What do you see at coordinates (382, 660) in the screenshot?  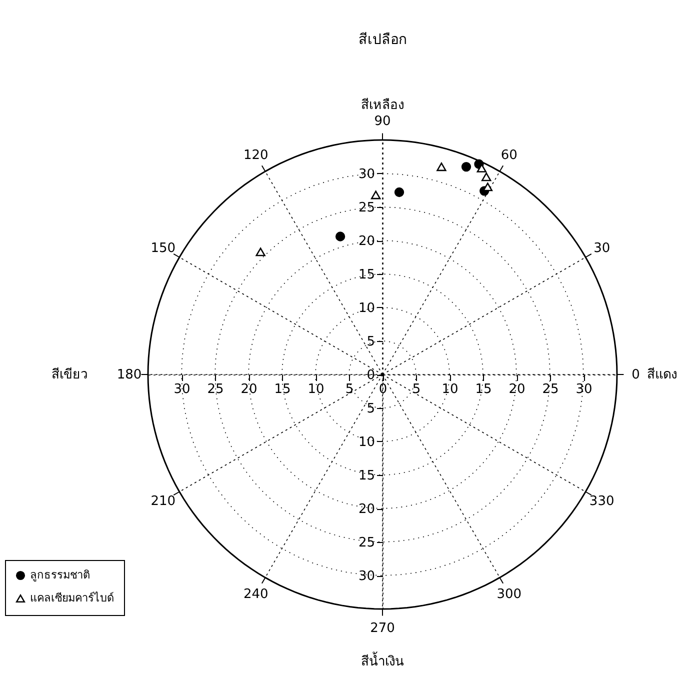 I see `text: สีน้ำเงิน` at bounding box center [382, 660].